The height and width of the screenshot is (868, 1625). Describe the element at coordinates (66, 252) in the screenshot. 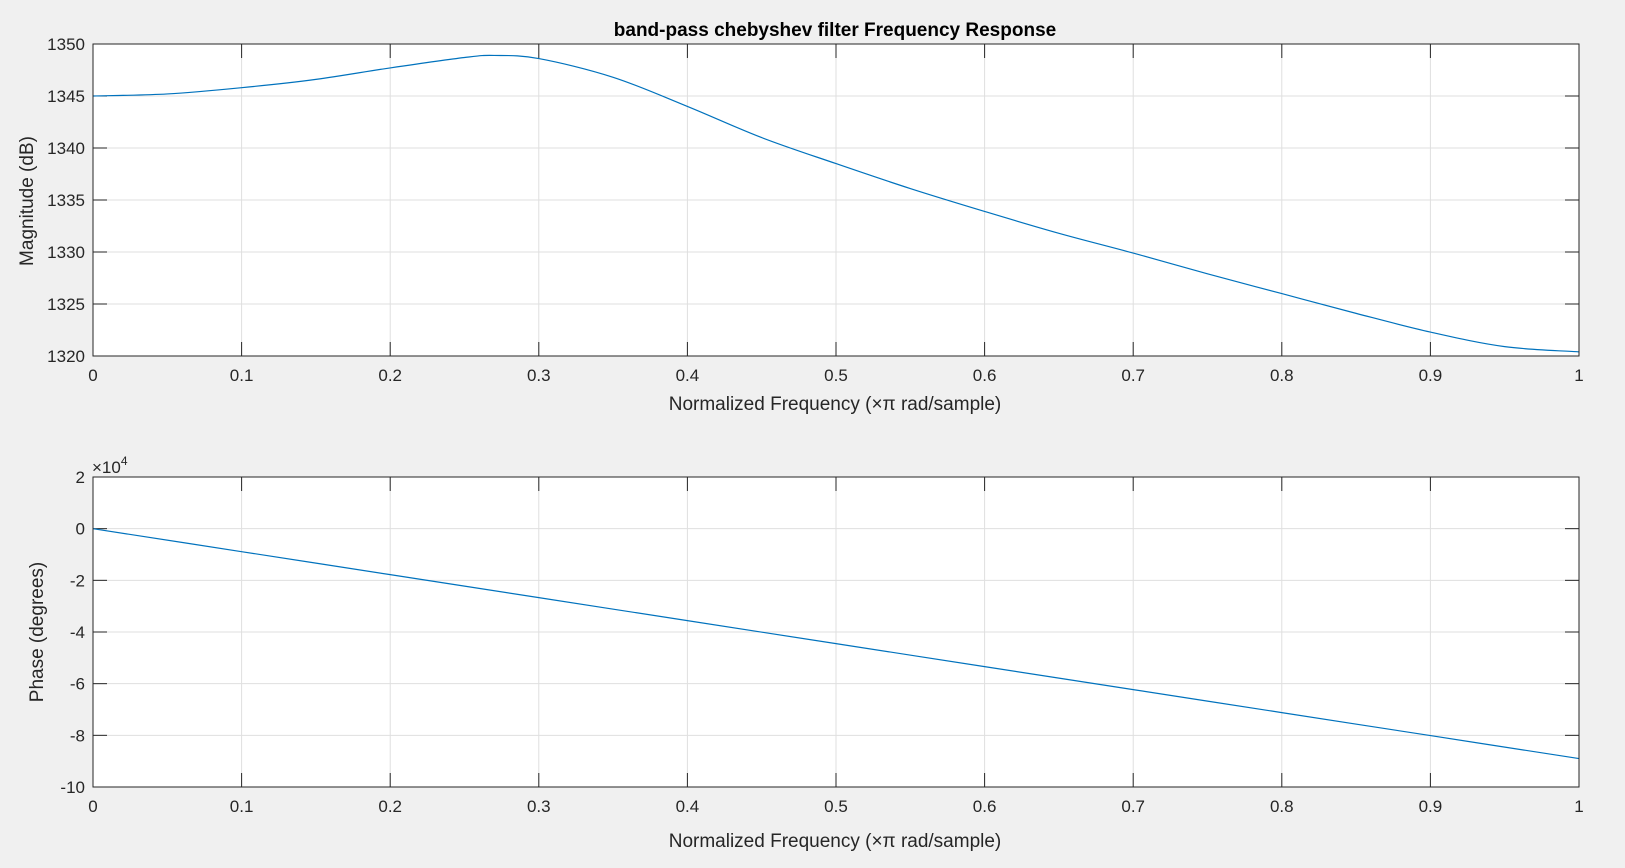

I see `y-tick-label: 1330` at that location.